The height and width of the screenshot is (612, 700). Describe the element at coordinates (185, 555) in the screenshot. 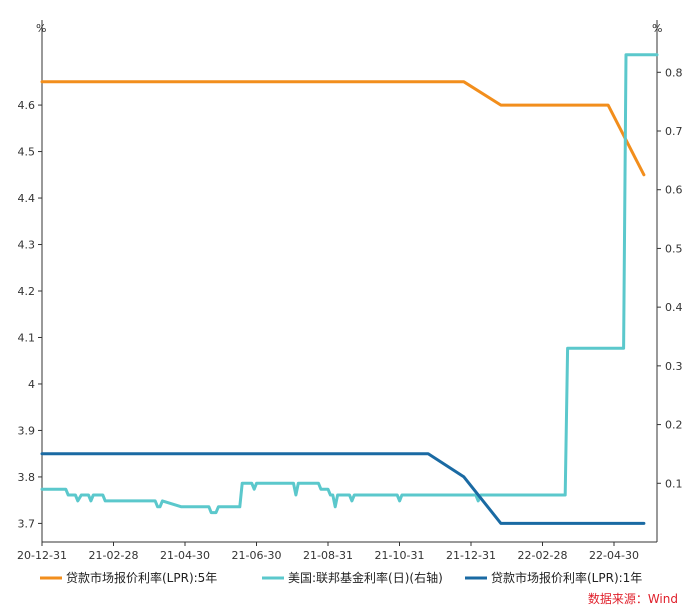

I see `x-tick-label: 21-04-30` at that location.